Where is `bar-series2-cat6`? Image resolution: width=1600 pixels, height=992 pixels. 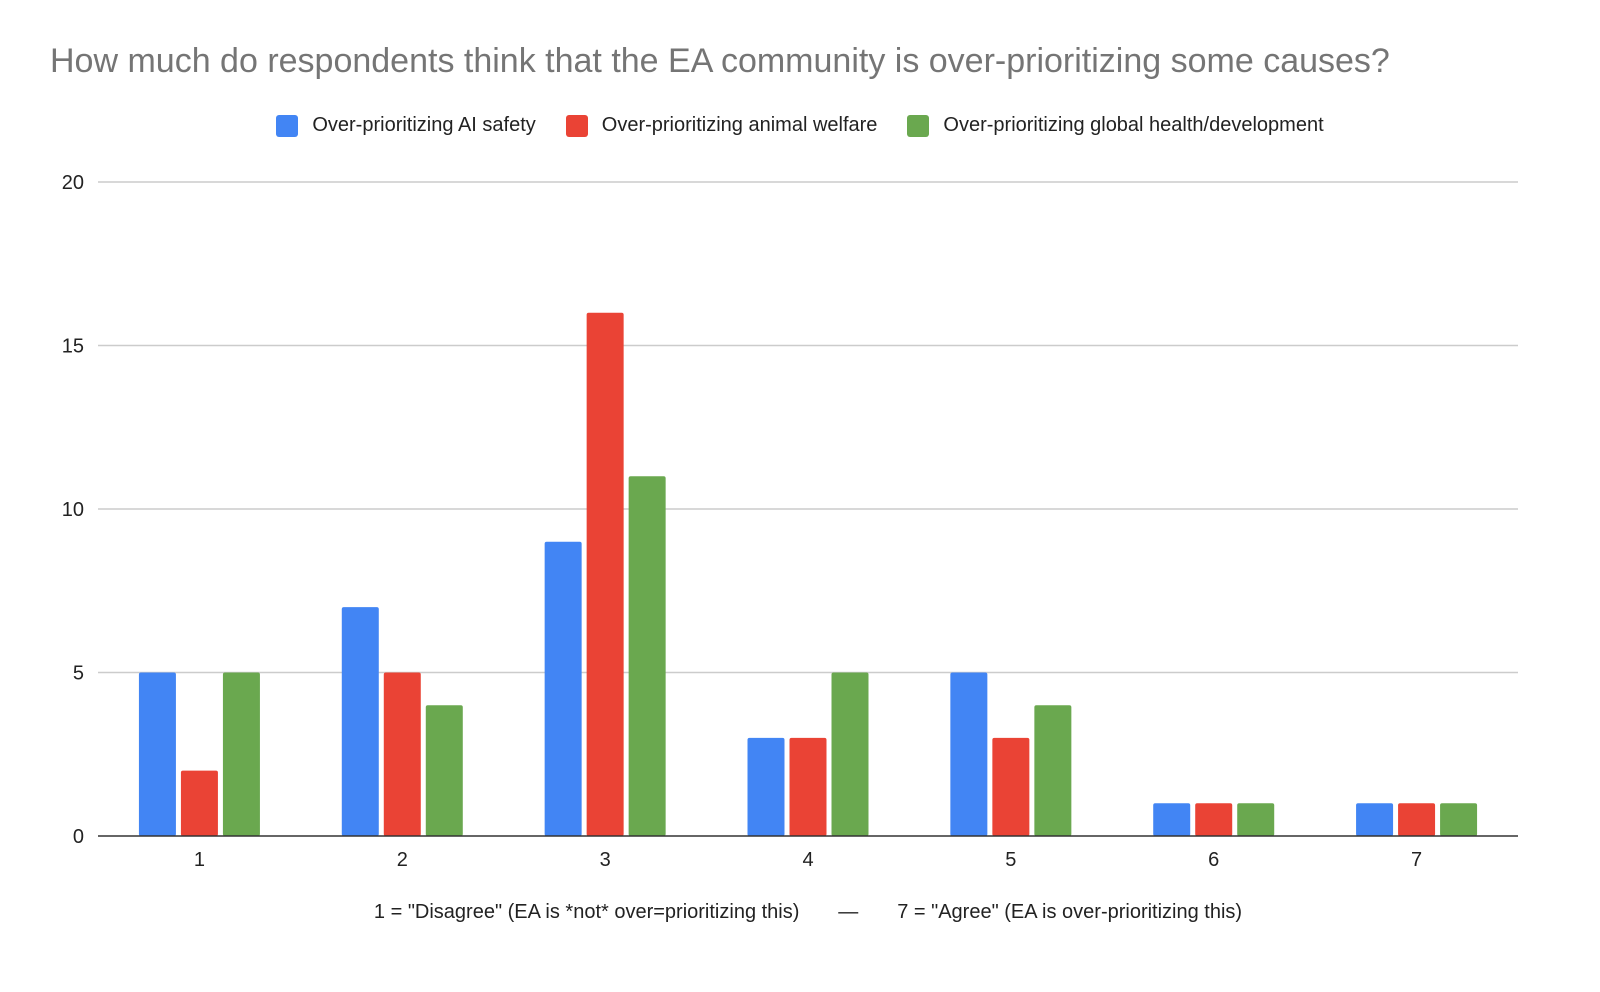
bar-series2-cat6 is located at coordinates (1214, 819).